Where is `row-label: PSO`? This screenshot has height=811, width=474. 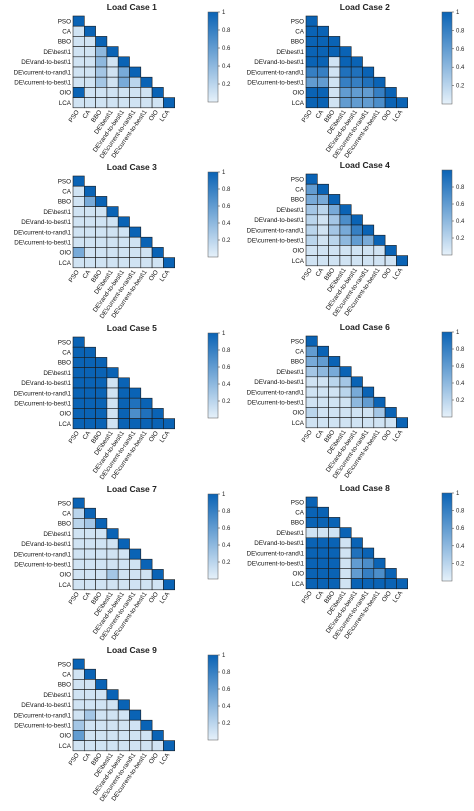 row-label: PSO is located at coordinates (297, 341).